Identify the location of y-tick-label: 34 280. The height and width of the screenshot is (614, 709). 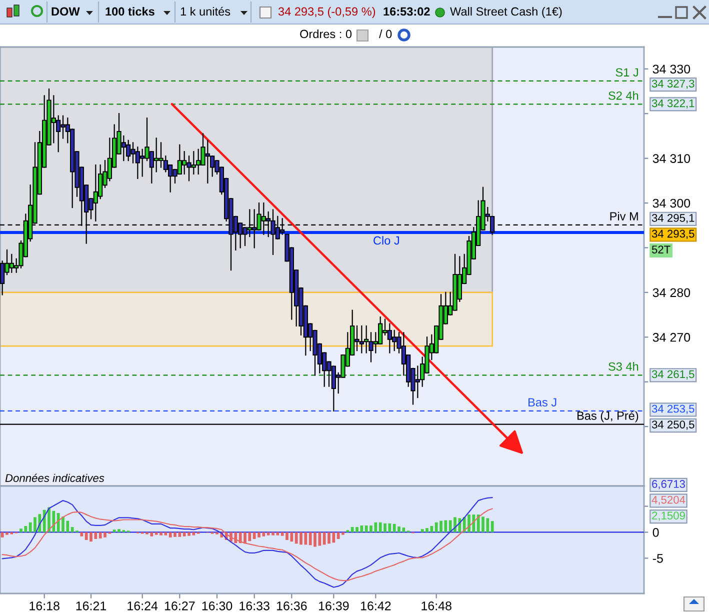
(671, 293).